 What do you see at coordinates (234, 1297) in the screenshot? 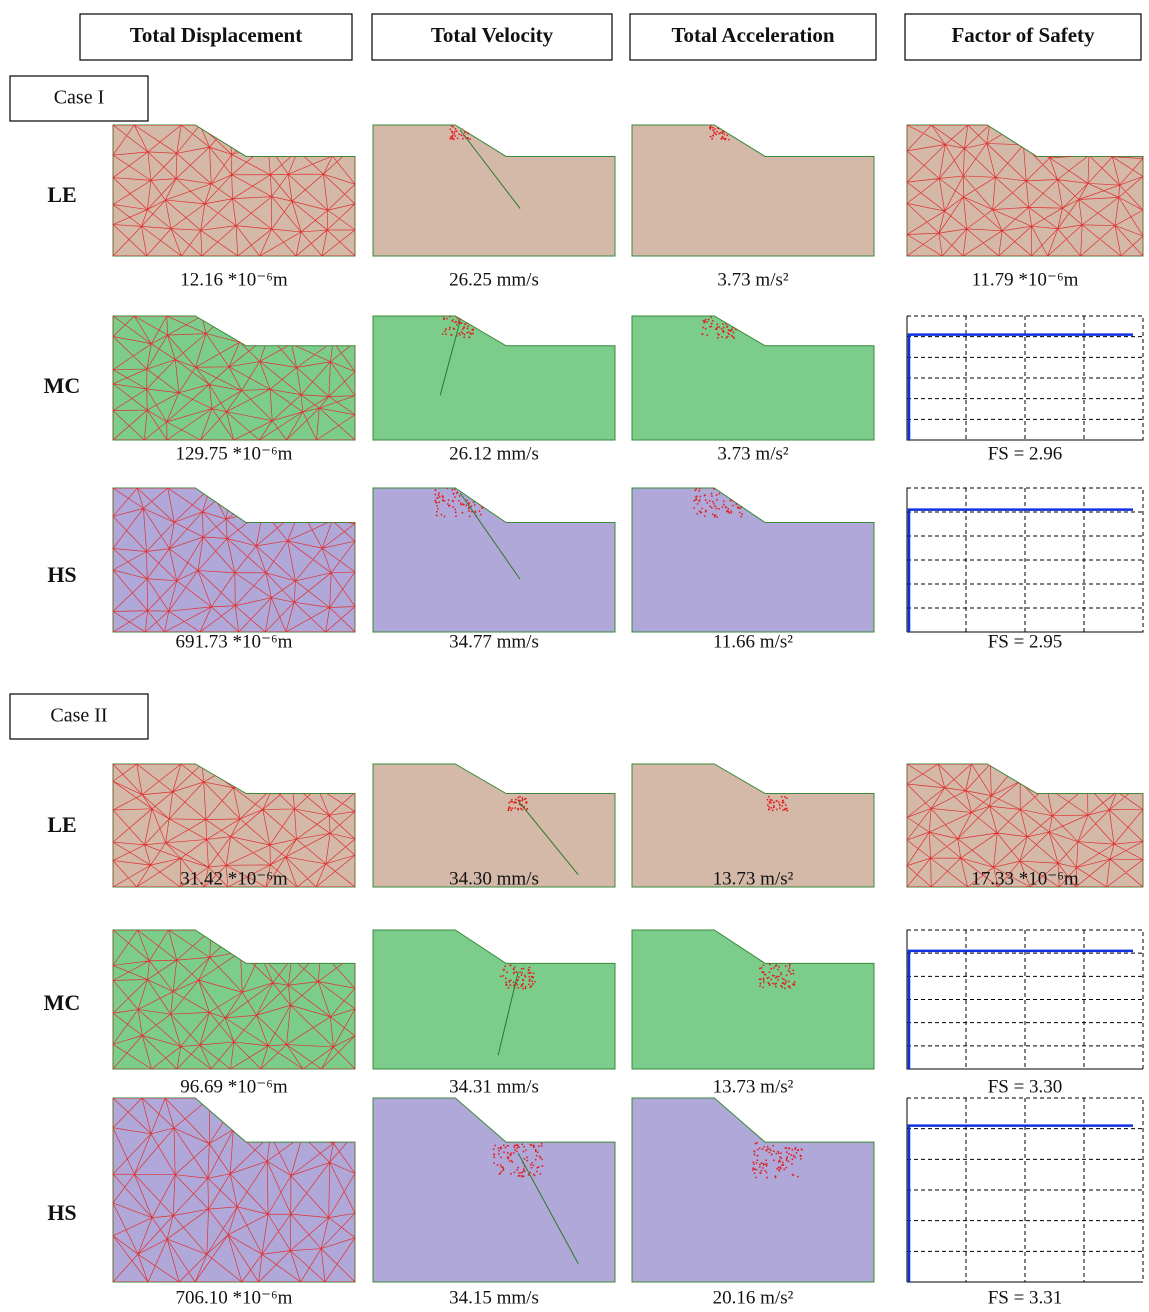
I see `caption: 706.10 *10⁻⁶m` at bounding box center [234, 1297].